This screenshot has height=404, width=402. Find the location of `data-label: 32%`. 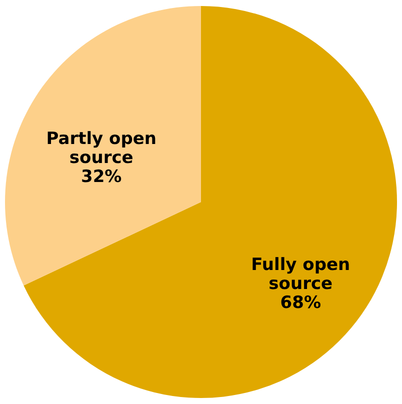

data-label: 32% is located at coordinates (101, 176).